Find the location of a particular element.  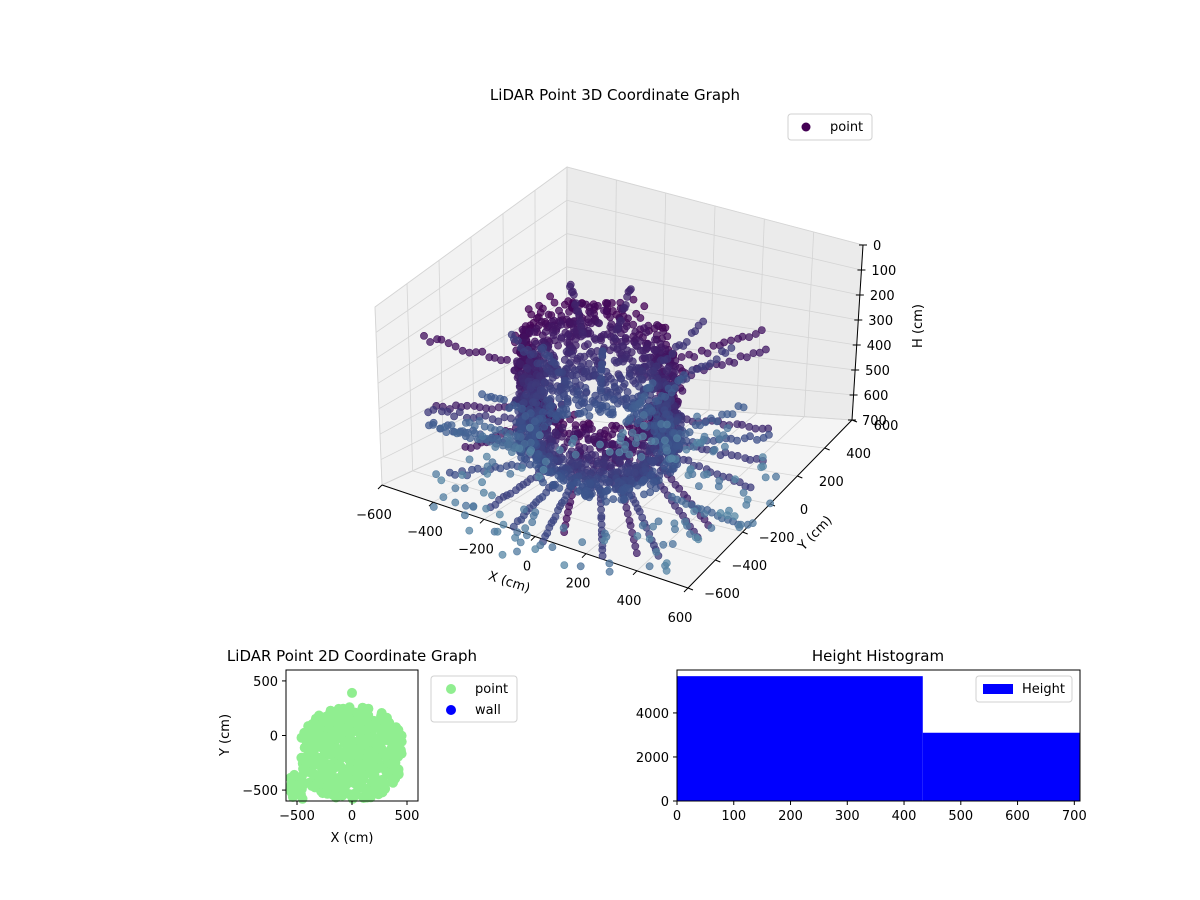

hist-bars is located at coordinates (878, 738).